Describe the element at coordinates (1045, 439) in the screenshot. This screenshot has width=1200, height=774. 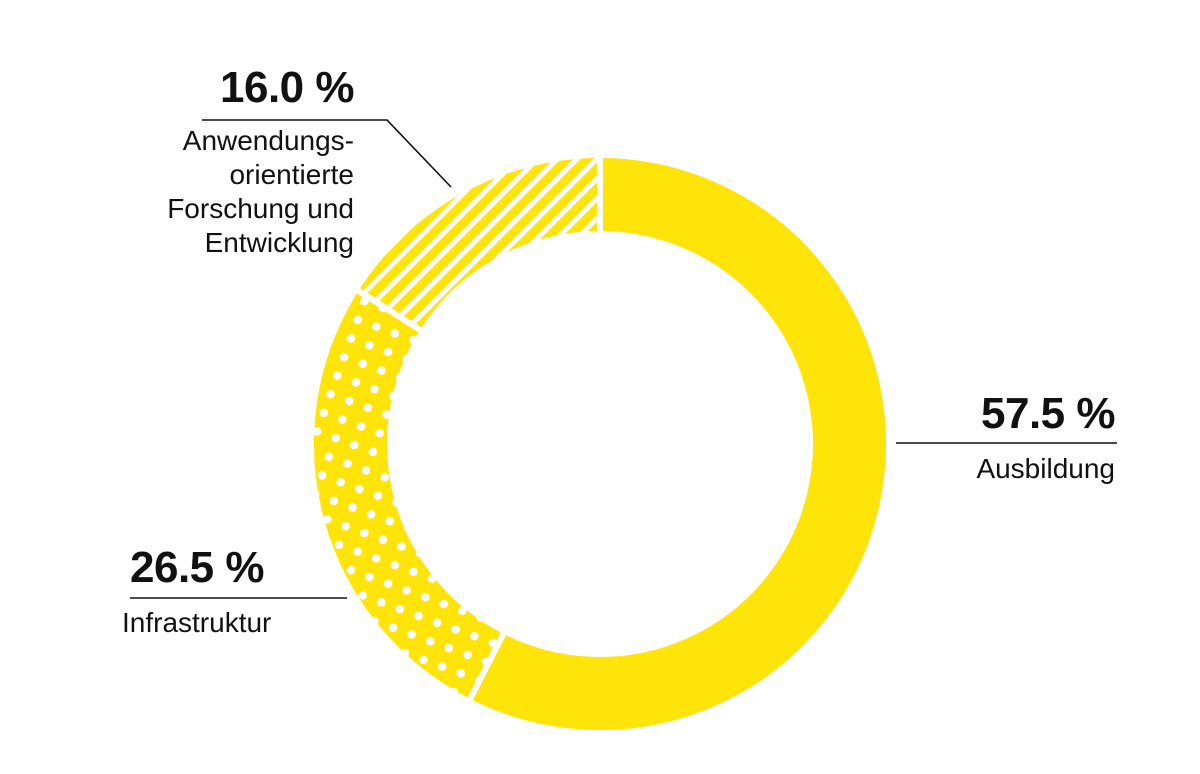
I see `label-ausbildung: 57.5 % Ausbildung` at that location.